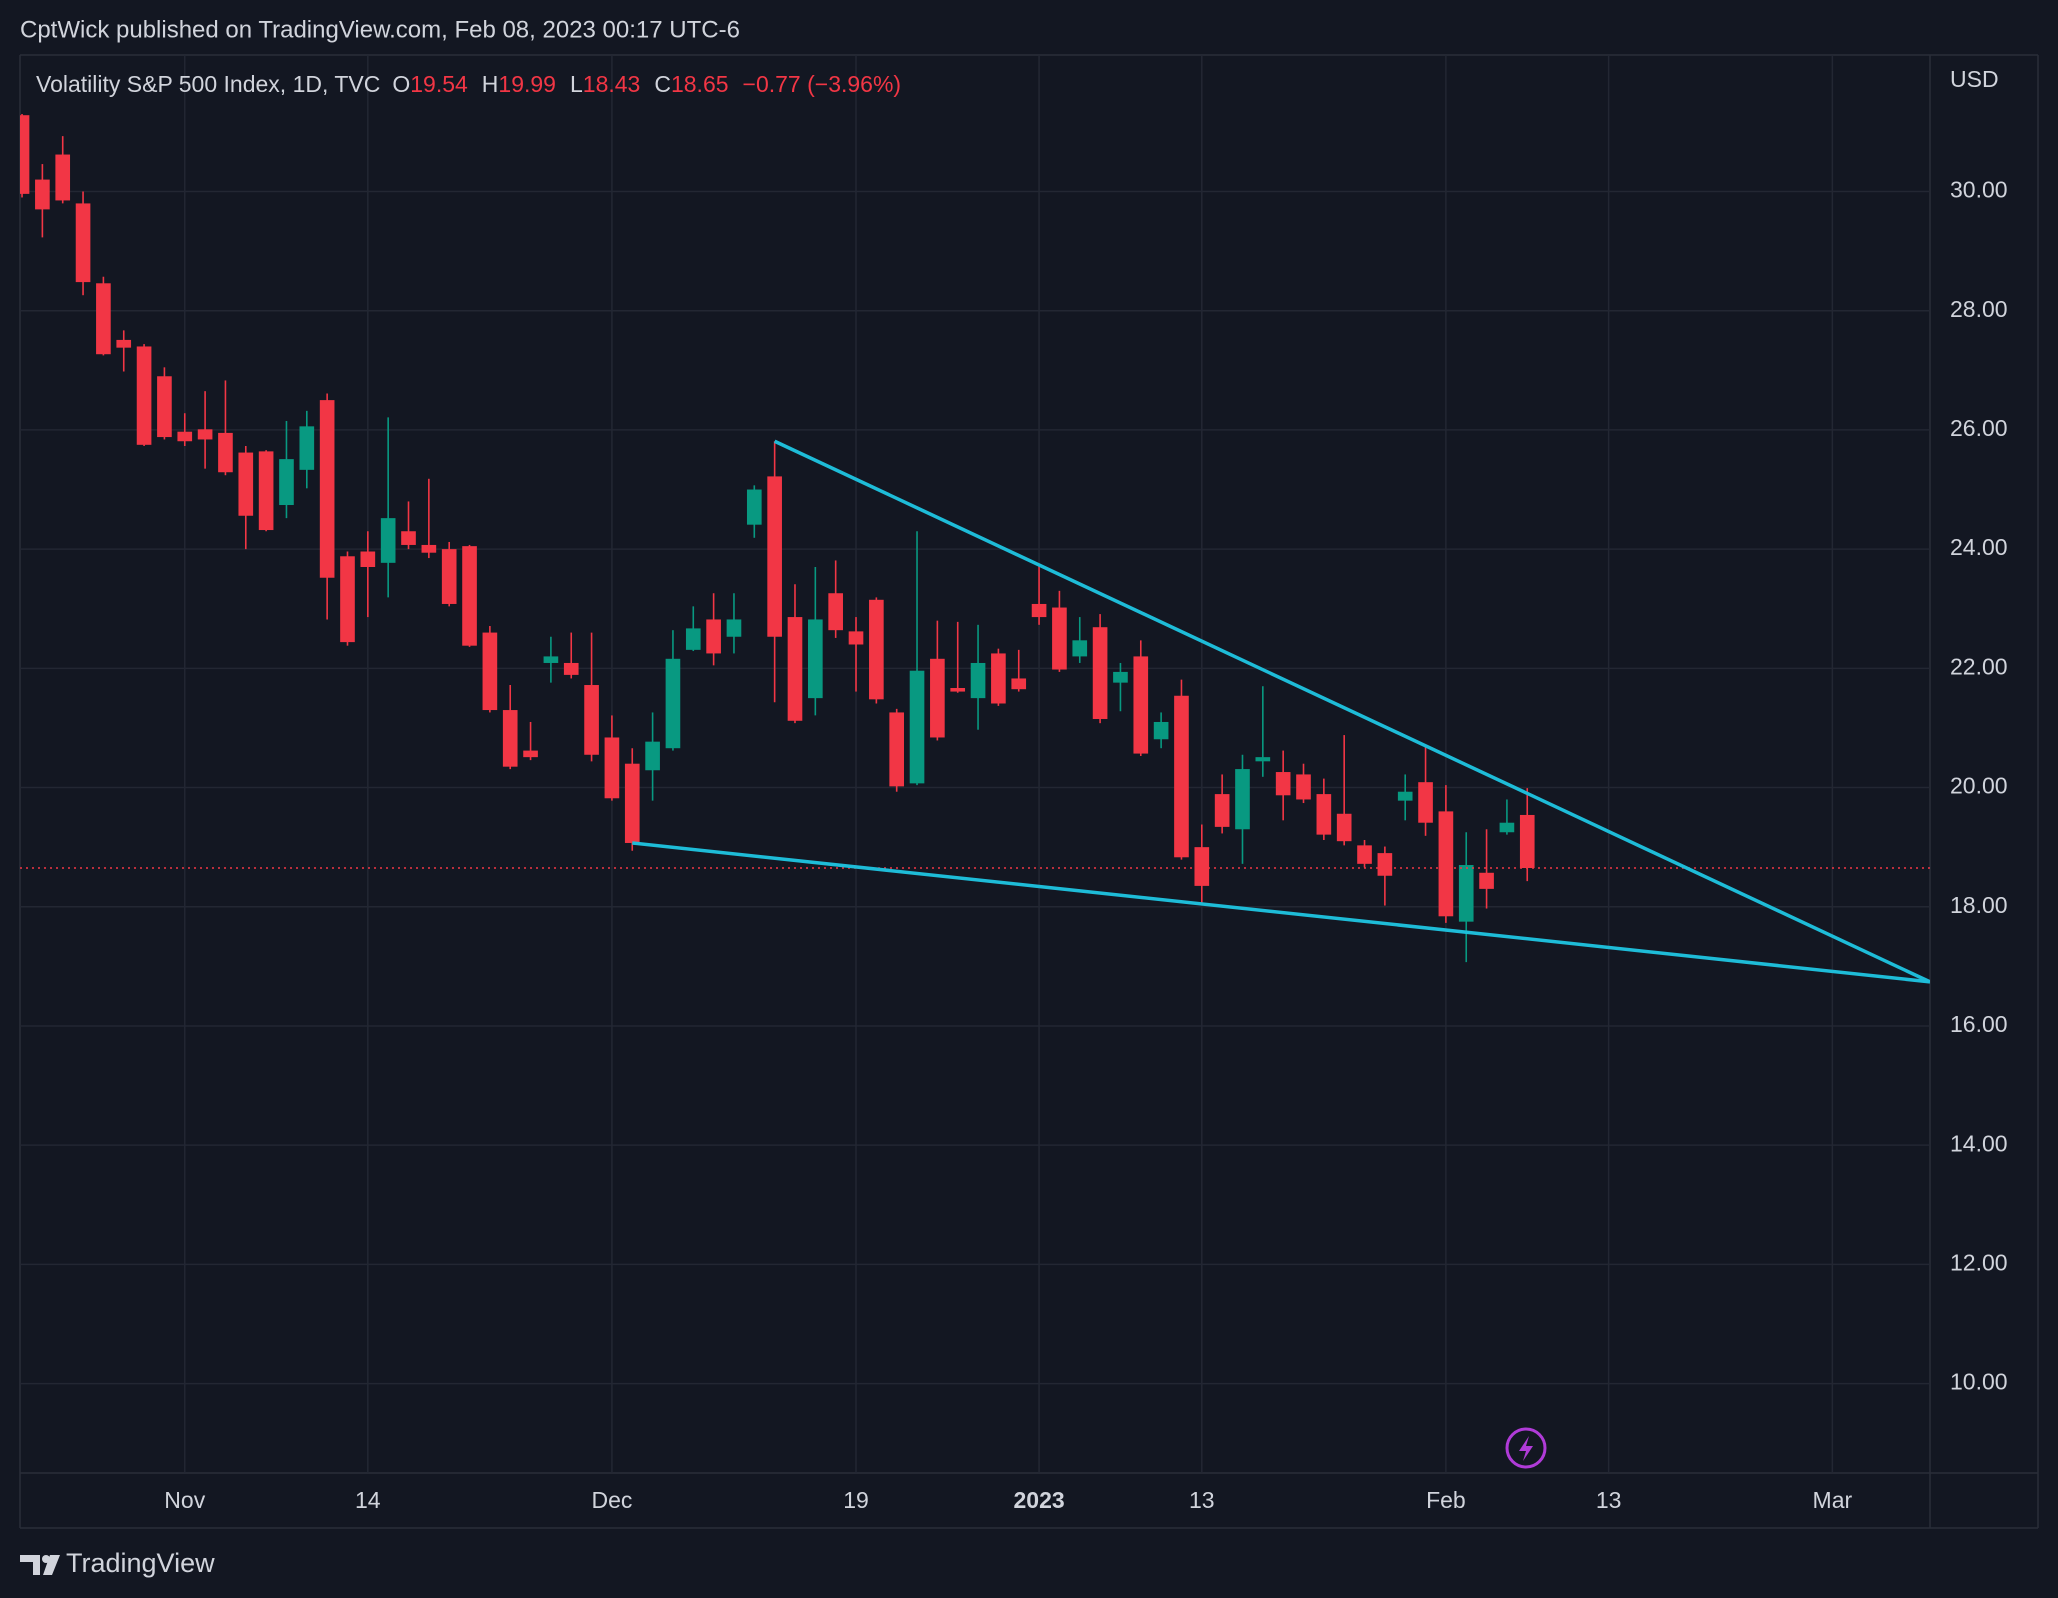 This screenshot has height=1598, width=2058. I want to click on x-tick-label: Mar, so click(1833, 1500).